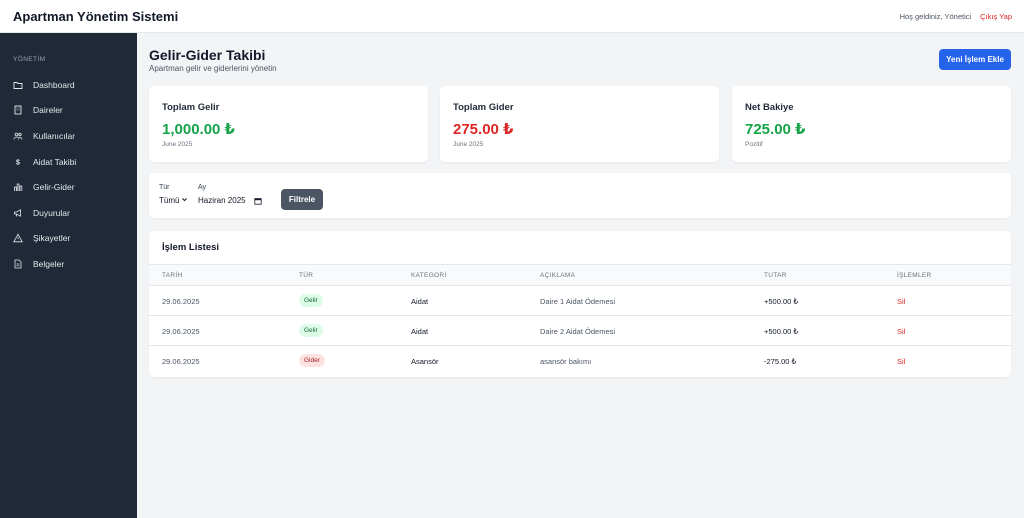 The width and height of the screenshot is (1024, 518). I want to click on card-label: Toplam Gelir, so click(191, 107).